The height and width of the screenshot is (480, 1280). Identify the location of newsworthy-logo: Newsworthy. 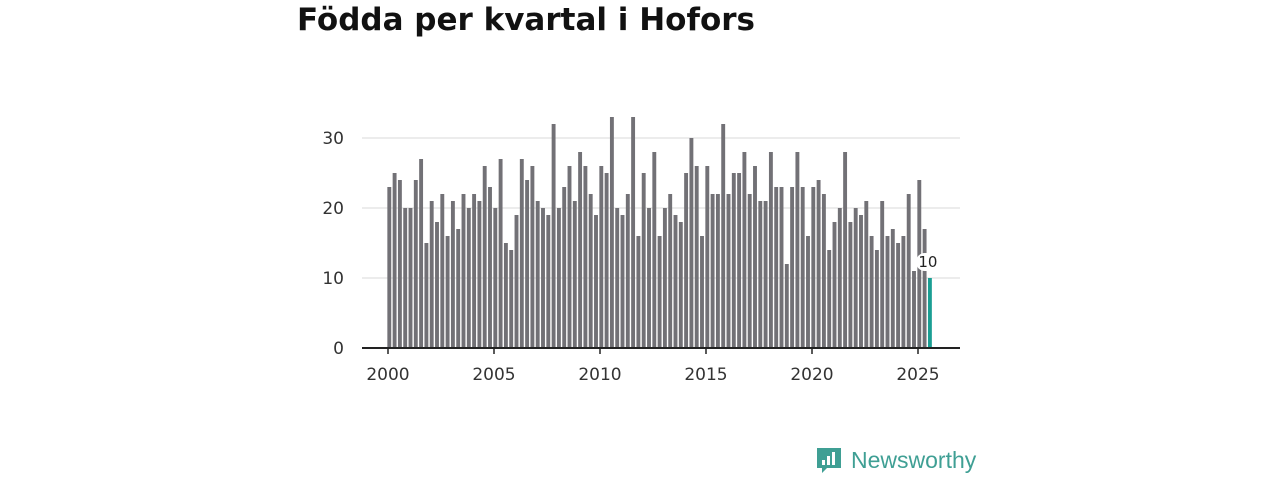
(895, 460).